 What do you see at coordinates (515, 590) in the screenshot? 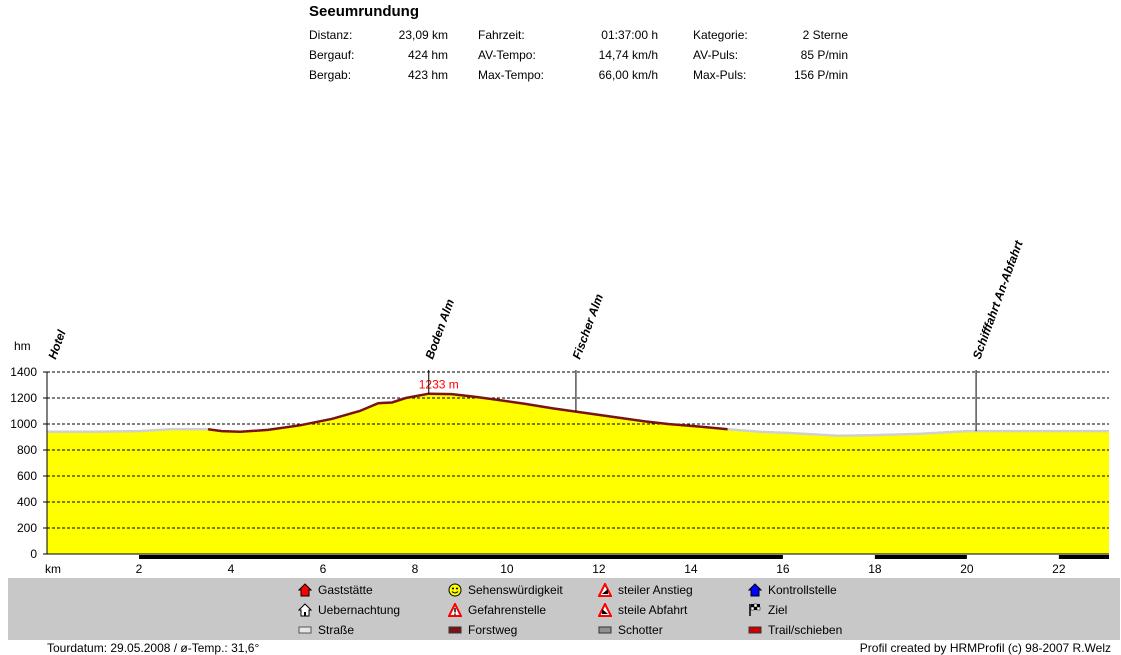
I see `legend-label: Sehenswürdigkeit` at bounding box center [515, 590].